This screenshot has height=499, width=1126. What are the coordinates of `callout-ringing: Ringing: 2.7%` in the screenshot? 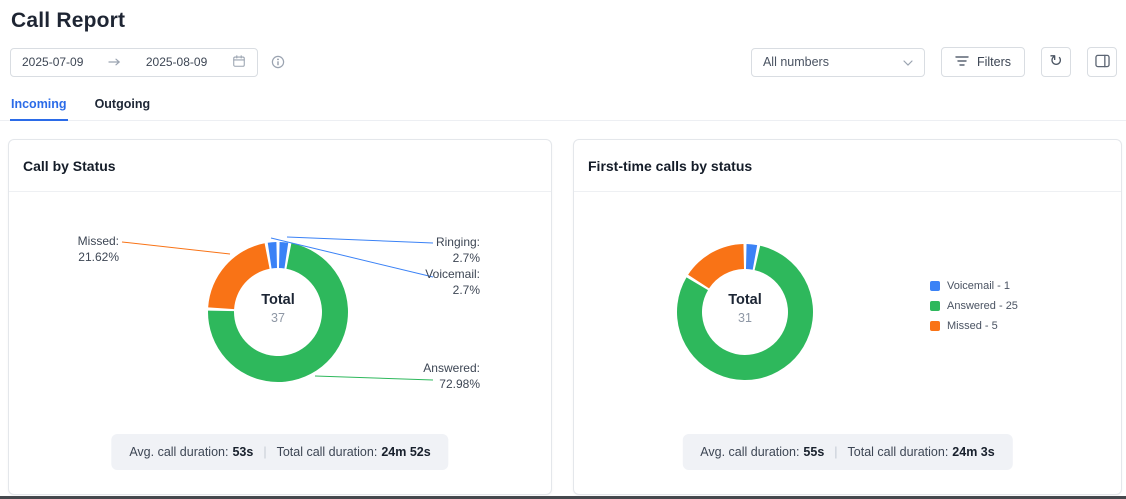 It's located at (457, 250).